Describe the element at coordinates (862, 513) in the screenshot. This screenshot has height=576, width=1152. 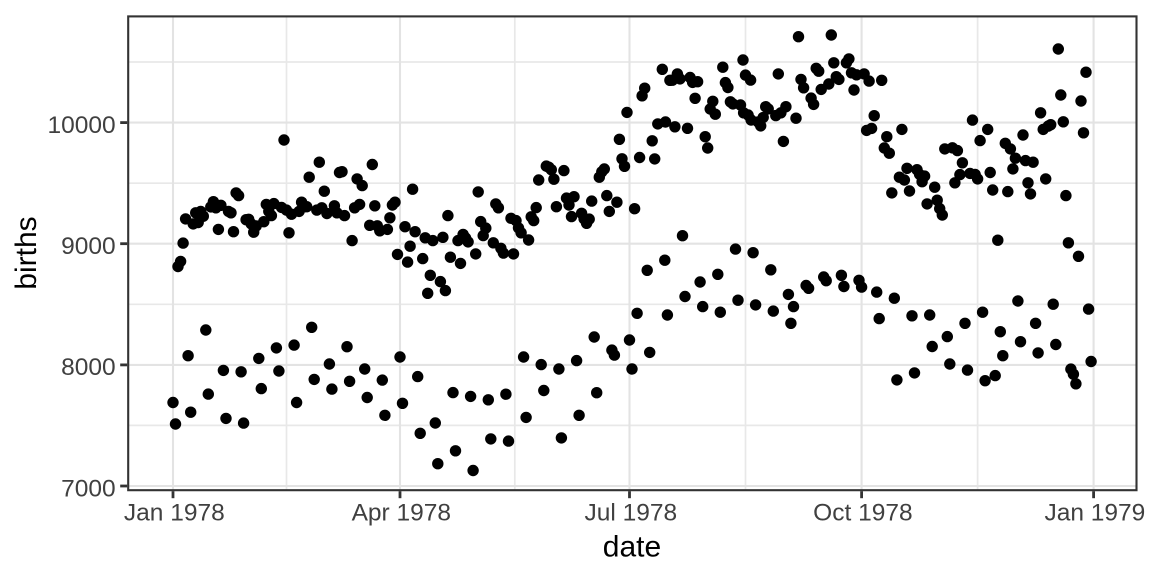
I see `svg-text: Oct 1978` at that location.